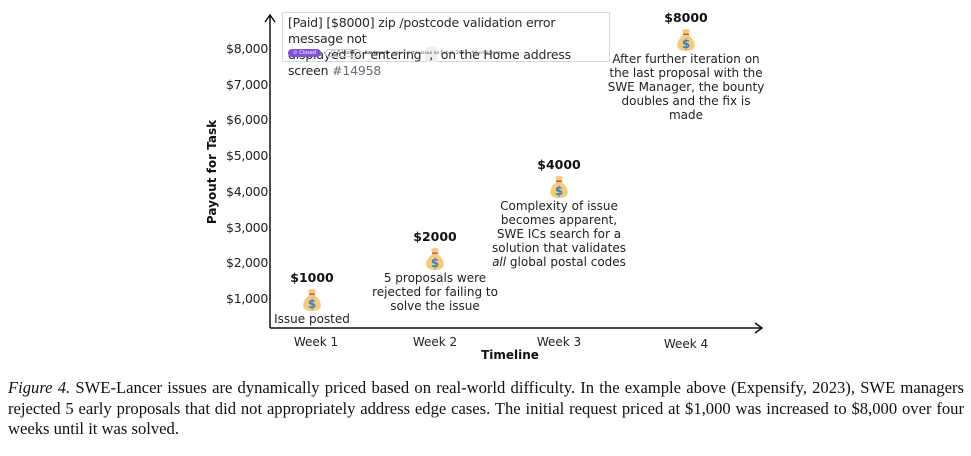 The width and height of the screenshot is (971, 456). What do you see at coordinates (333, 53) in the screenshot?
I see `tasklist-icon: ☐` at bounding box center [333, 53].